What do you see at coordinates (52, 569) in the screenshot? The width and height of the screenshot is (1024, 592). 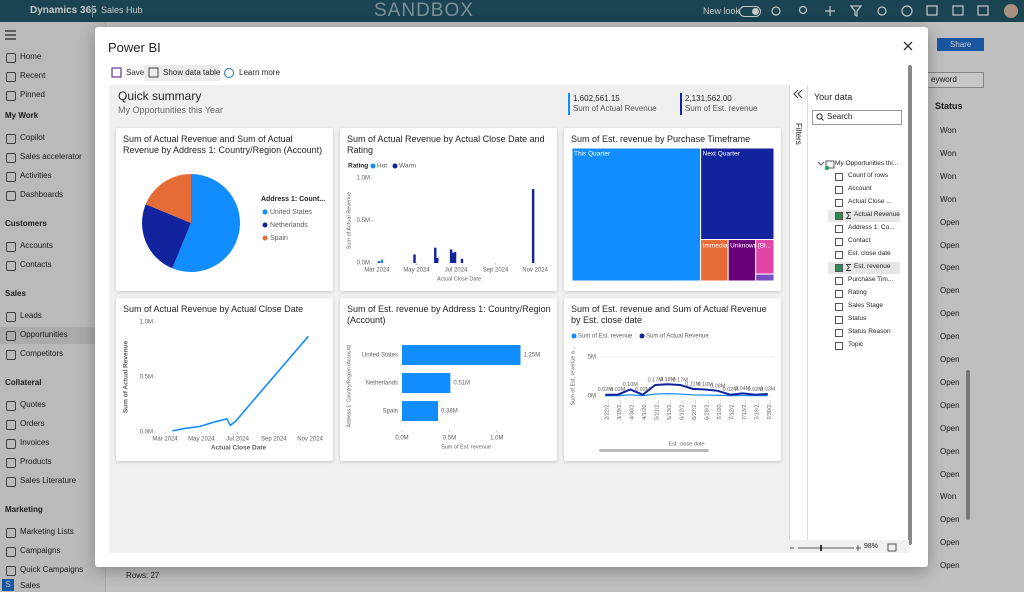 I see `nav-item: Quick Campaigns` at bounding box center [52, 569].